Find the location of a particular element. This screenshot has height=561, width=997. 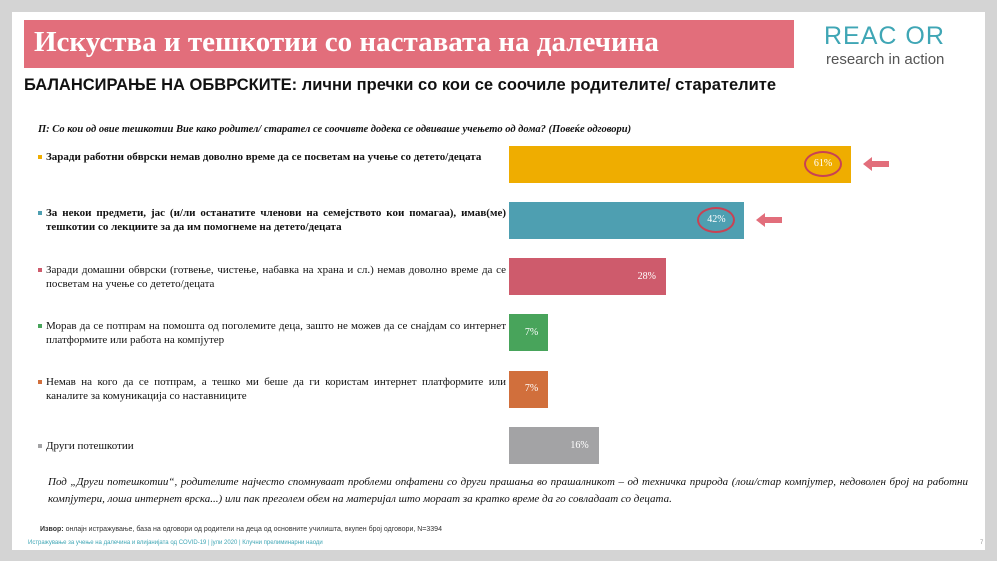

category-label: Други потешкотии is located at coordinates (272, 446).